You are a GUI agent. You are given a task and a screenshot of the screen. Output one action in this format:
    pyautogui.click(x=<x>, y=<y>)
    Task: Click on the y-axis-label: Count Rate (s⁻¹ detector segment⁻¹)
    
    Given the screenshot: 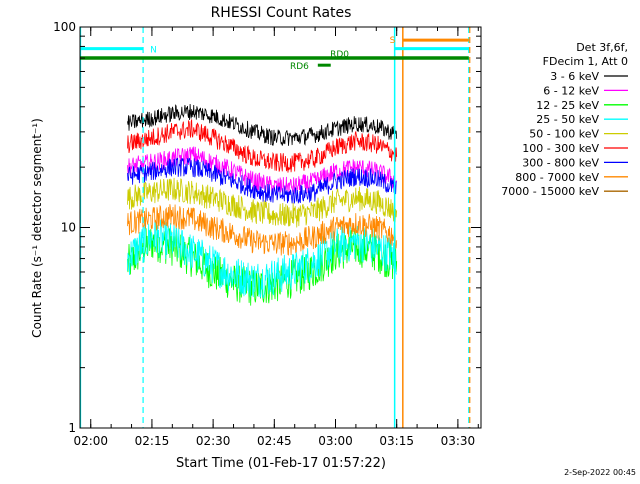 What is the action you would take?
    pyautogui.click(x=37, y=228)
    